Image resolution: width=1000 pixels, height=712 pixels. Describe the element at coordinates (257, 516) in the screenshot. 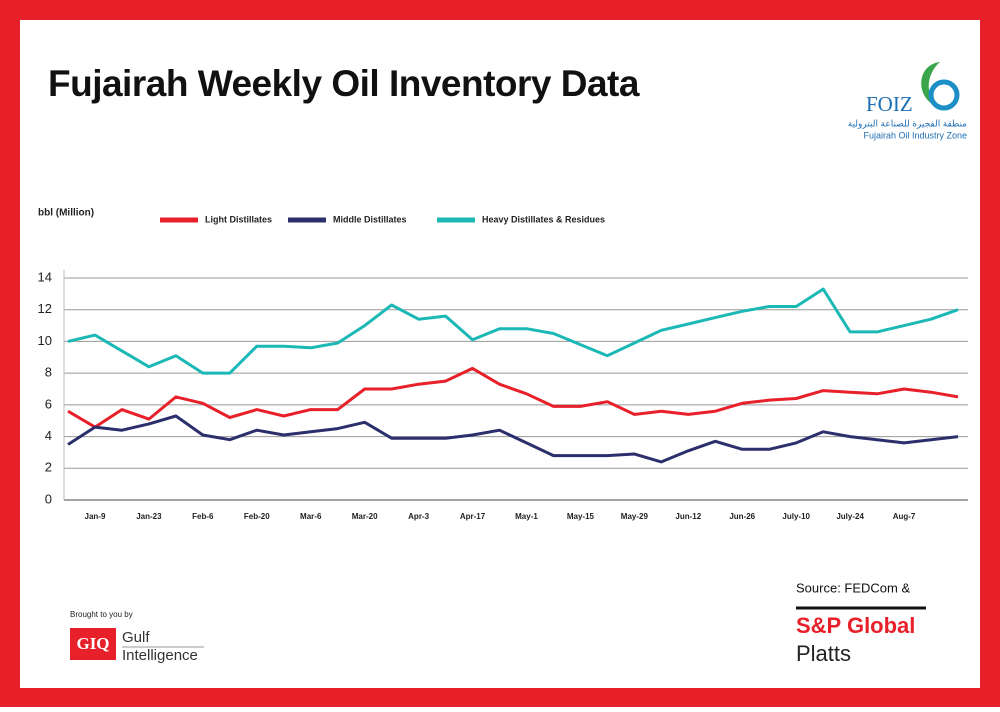

I see `x-tick-label: Feb-20` at that location.